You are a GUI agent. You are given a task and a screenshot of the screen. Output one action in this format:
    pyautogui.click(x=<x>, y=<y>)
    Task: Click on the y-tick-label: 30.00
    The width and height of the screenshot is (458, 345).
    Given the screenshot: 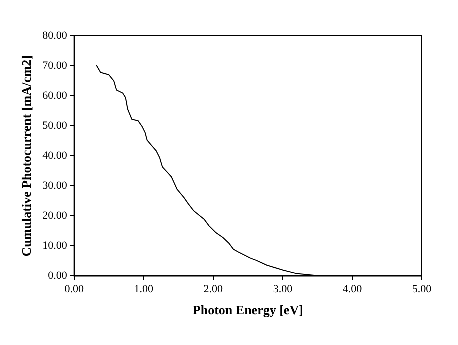 What is the action you would take?
    pyautogui.click(x=55, y=186)
    